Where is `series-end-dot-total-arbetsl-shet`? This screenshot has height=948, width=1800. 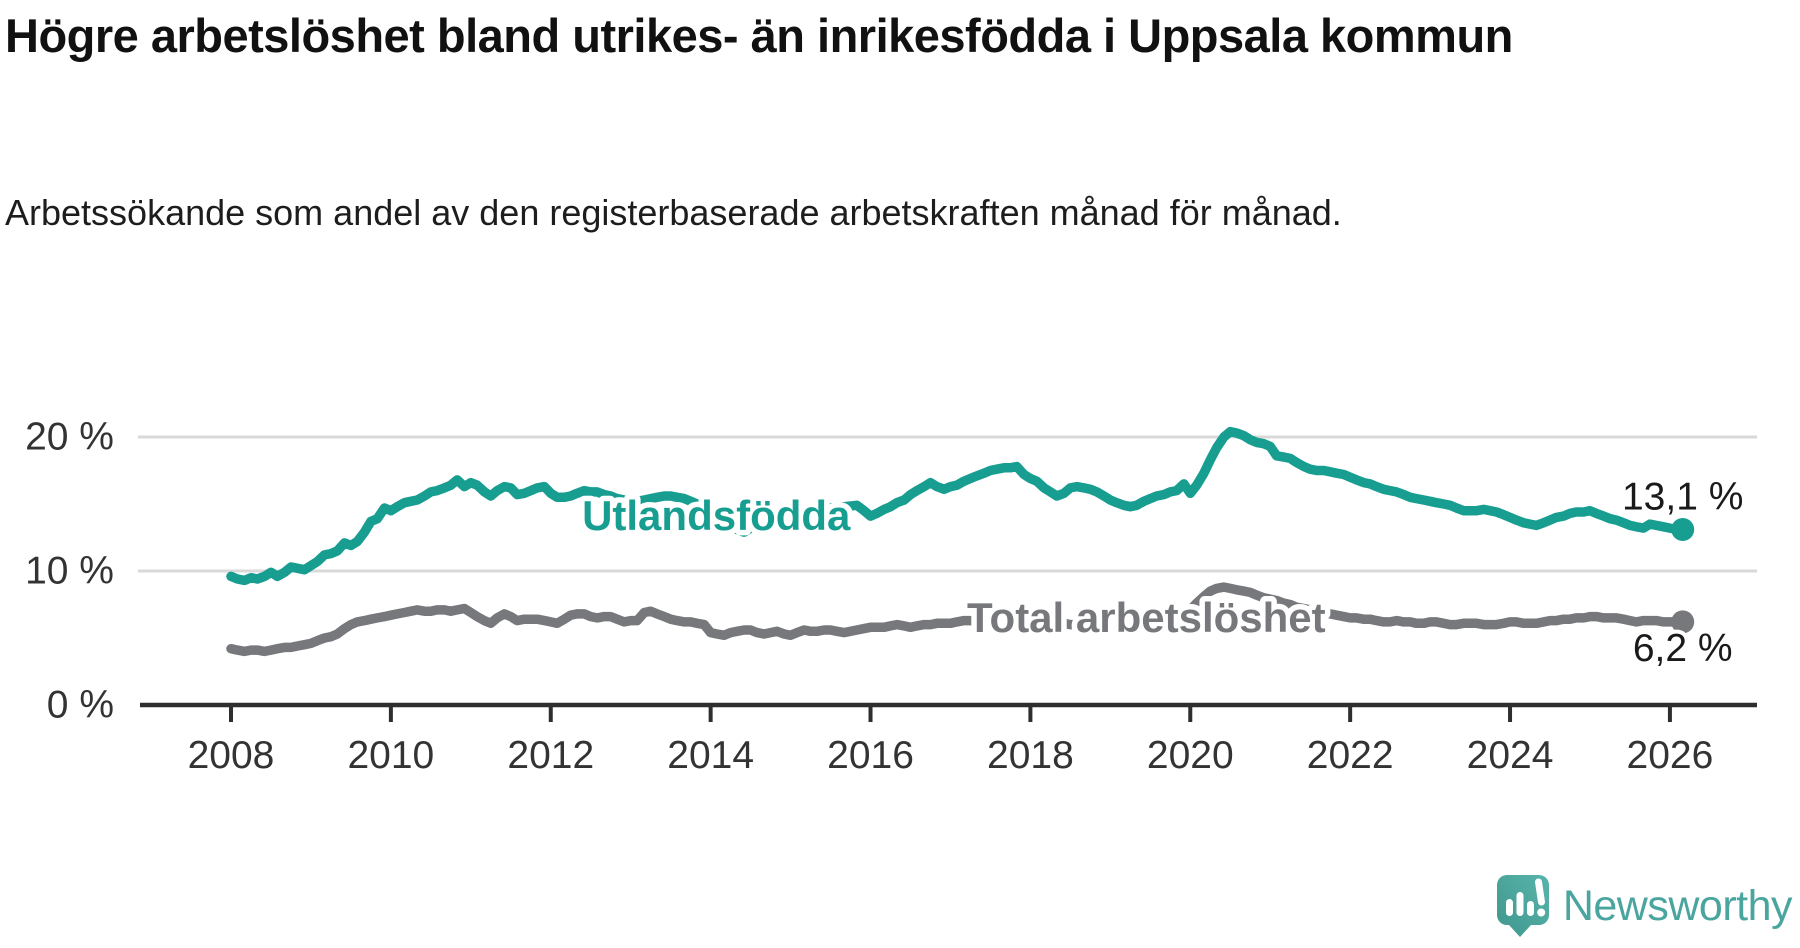 series-end-dot-total-arbetsl-shet is located at coordinates (1683, 622).